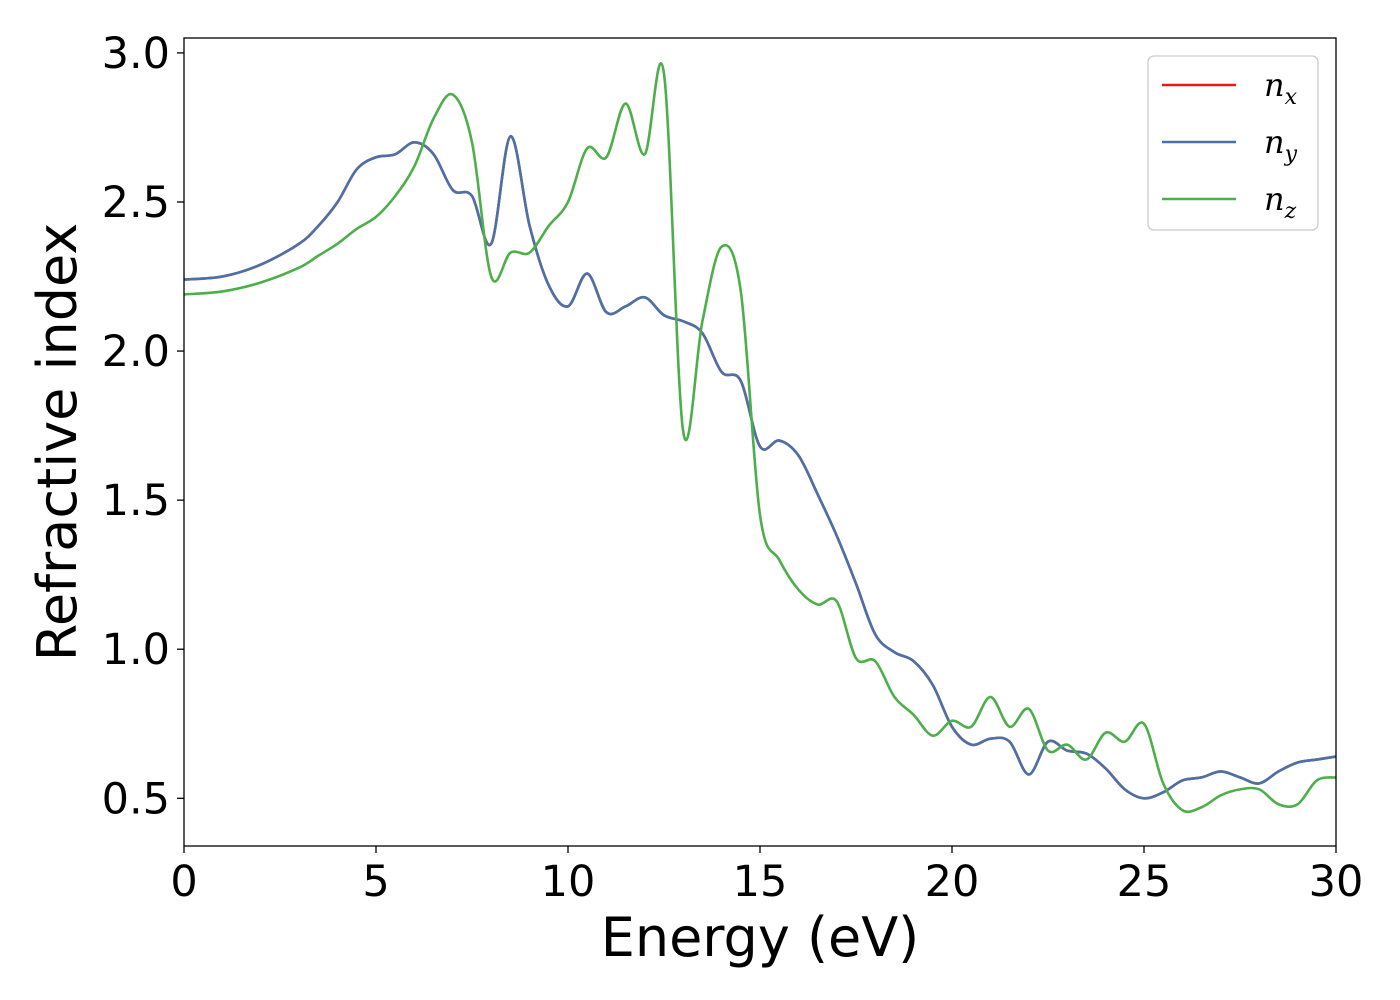  What do you see at coordinates (183, 882) in the screenshot?
I see `x-tick-label: 0` at bounding box center [183, 882].